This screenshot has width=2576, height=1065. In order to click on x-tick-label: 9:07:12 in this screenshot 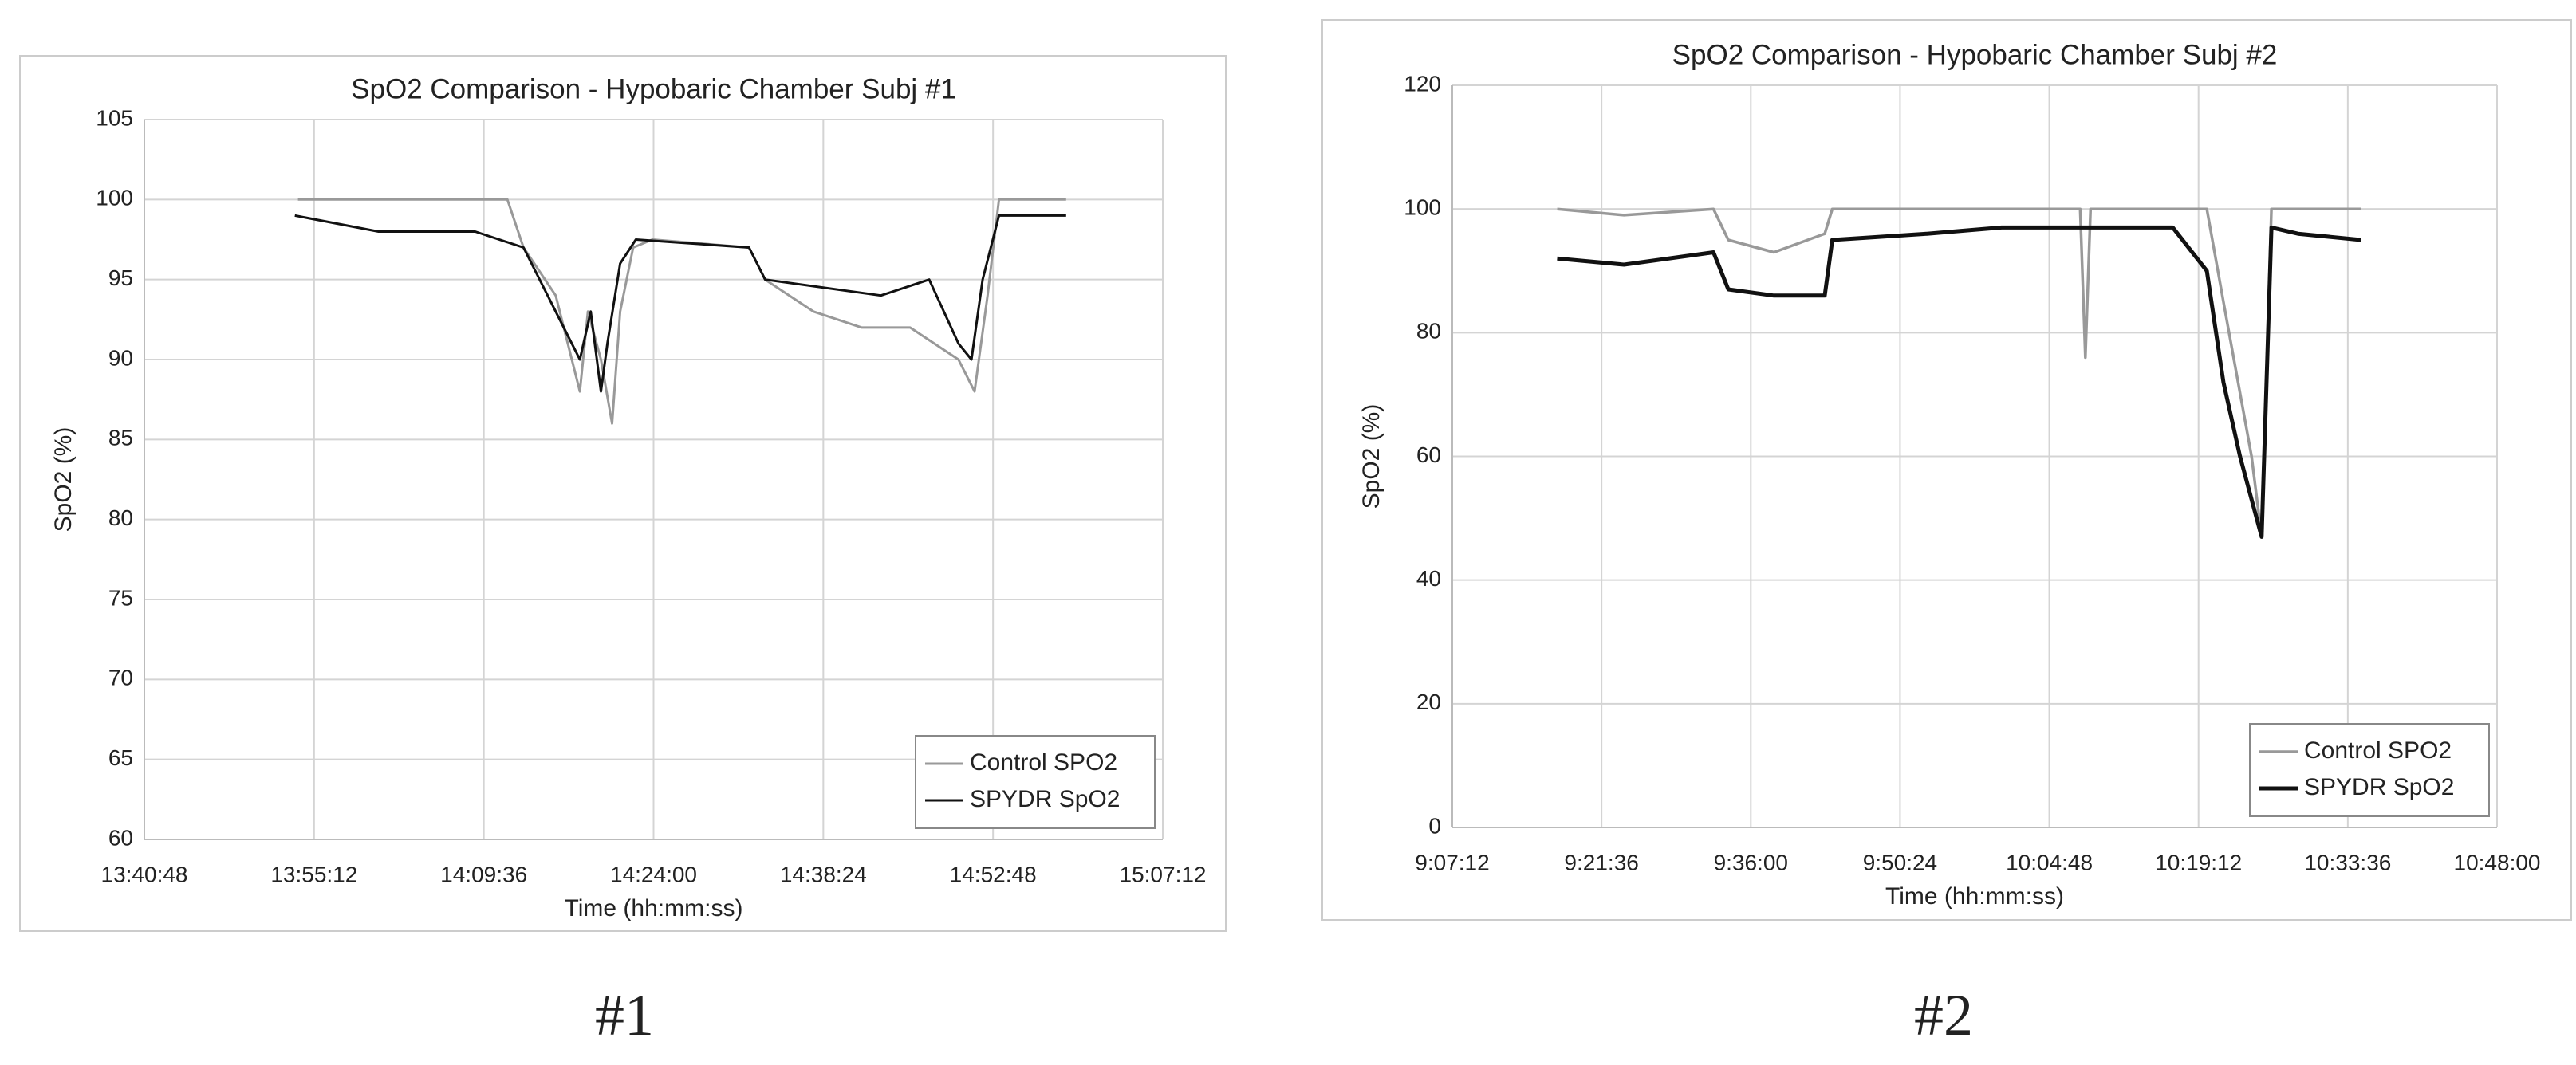, I will do `click(1452, 862)`.